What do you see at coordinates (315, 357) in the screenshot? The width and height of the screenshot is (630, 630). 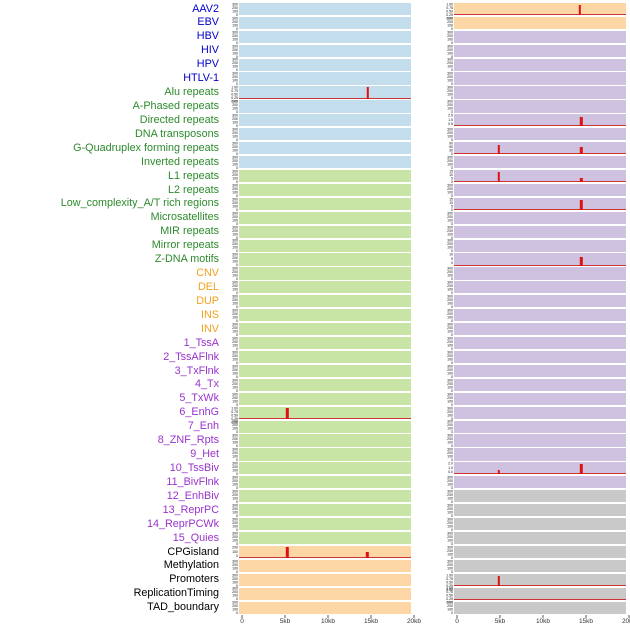 I see `track-row: 2_TssAFlnk 300 200 100 0 300 200 100 0` at bounding box center [315, 357].